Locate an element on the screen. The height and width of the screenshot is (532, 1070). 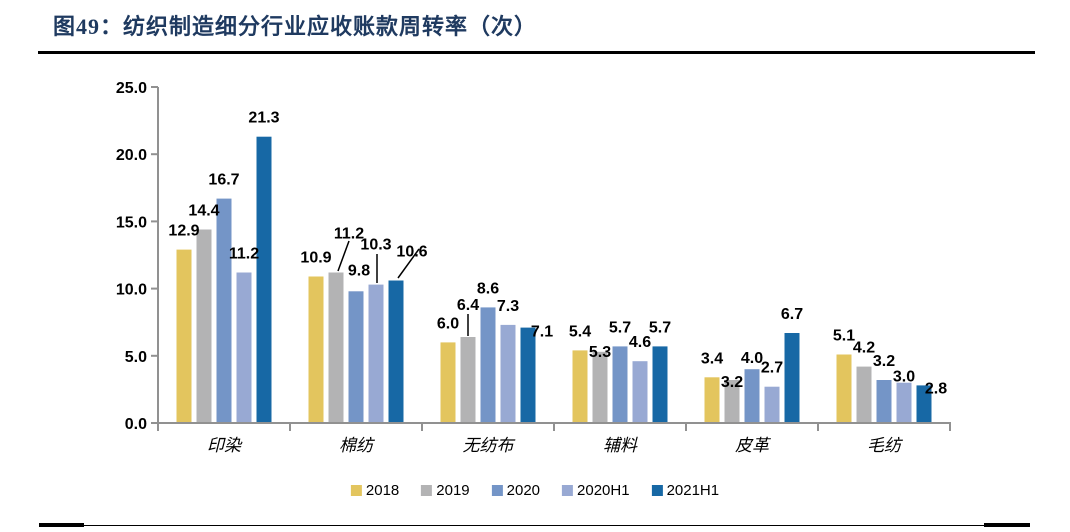
bar-2020-毛纺 is located at coordinates (884, 401).